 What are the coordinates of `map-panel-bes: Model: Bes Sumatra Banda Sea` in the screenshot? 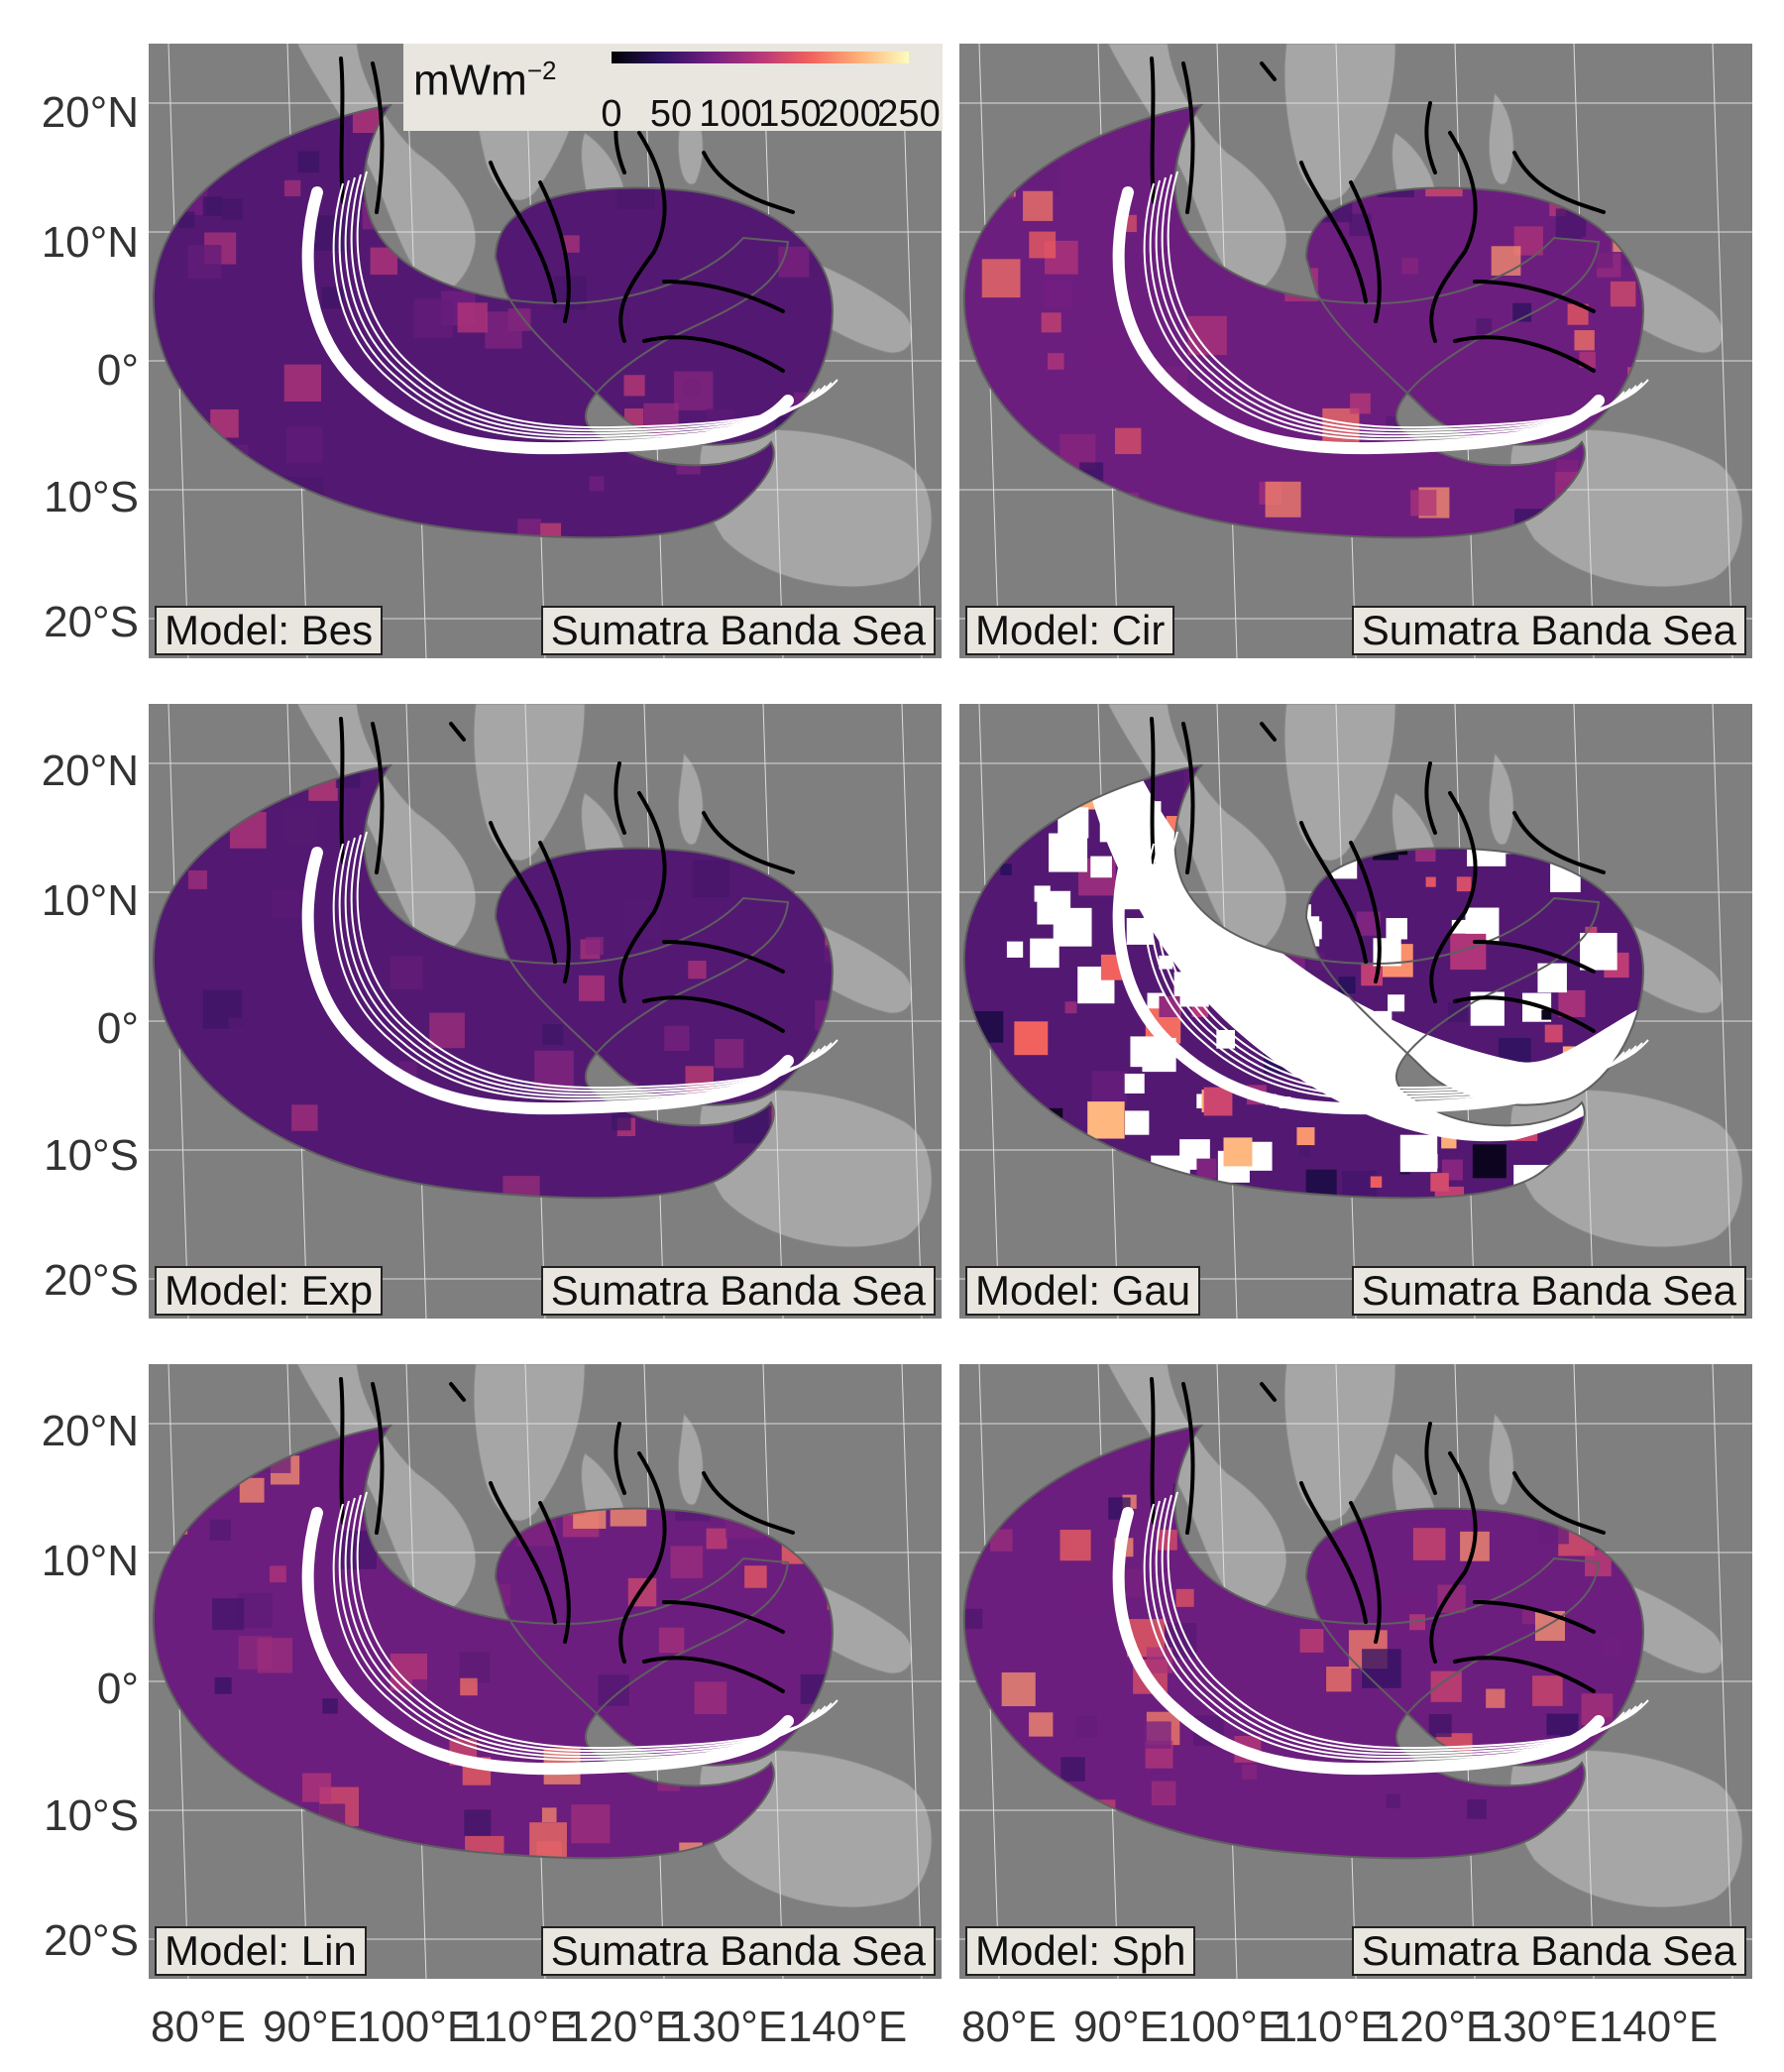 It's located at (545, 351).